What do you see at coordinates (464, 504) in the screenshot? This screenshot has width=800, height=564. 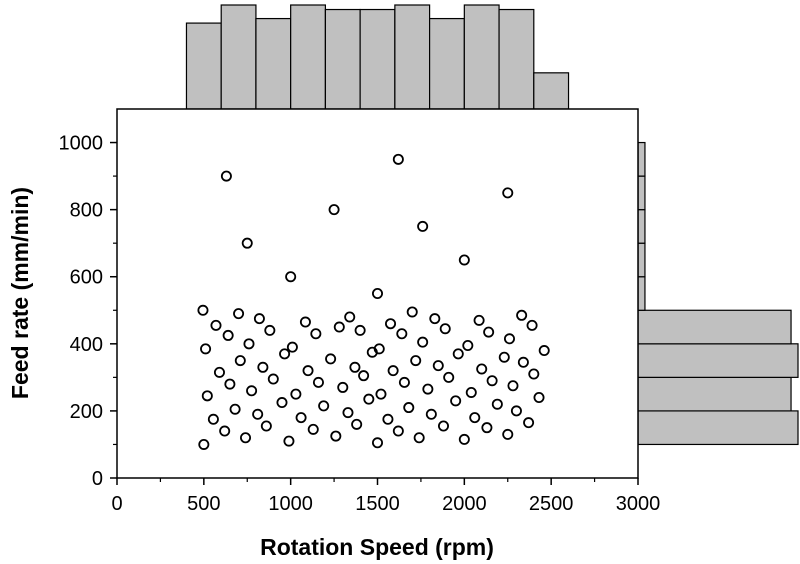 I see `x-tick-label: 2000` at bounding box center [464, 504].